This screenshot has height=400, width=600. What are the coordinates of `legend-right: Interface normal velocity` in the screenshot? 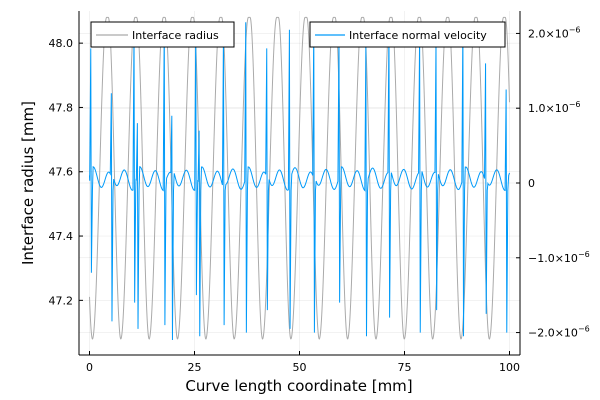 It's located at (407, 34).